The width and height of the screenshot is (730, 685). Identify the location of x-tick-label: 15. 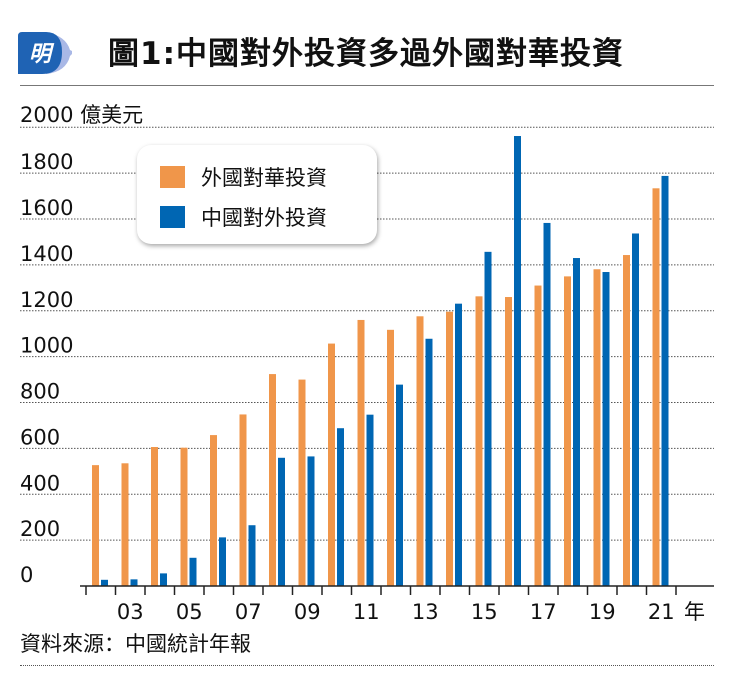
(484, 612).